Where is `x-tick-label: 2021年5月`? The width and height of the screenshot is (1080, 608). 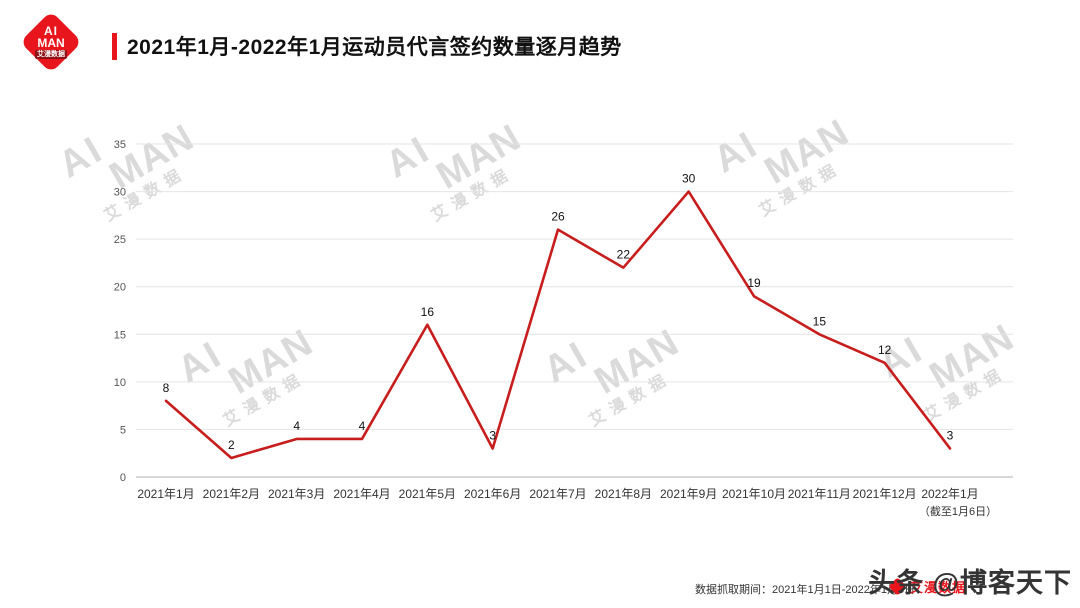
x-tick-label: 2021年5月 is located at coordinates (427, 494).